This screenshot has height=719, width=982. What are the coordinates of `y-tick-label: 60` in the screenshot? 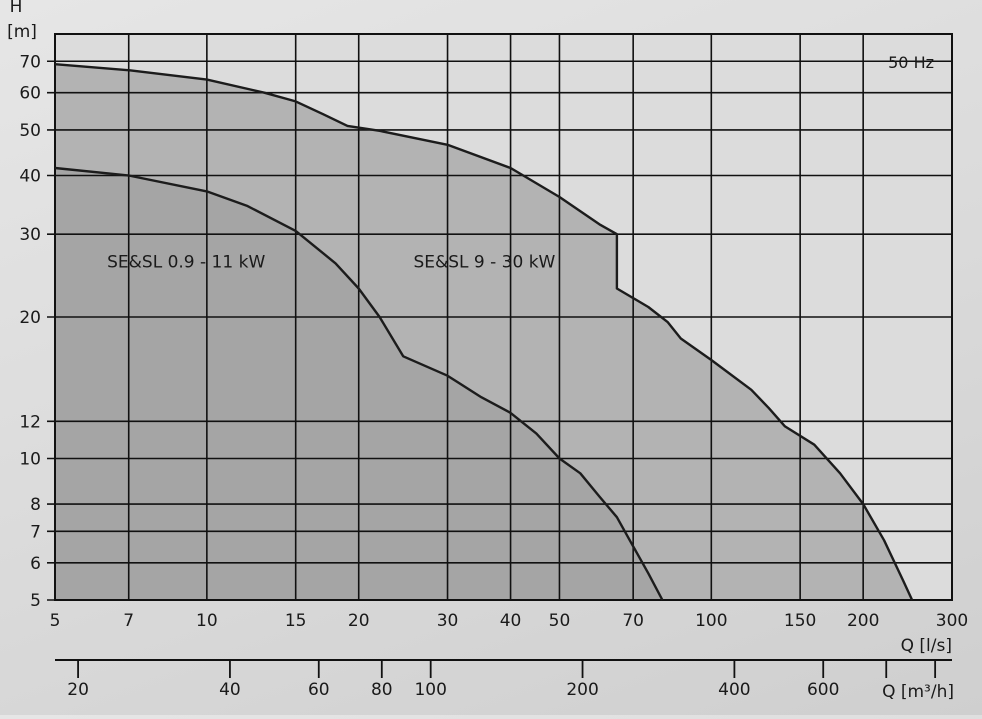 It's located at (30, 94).